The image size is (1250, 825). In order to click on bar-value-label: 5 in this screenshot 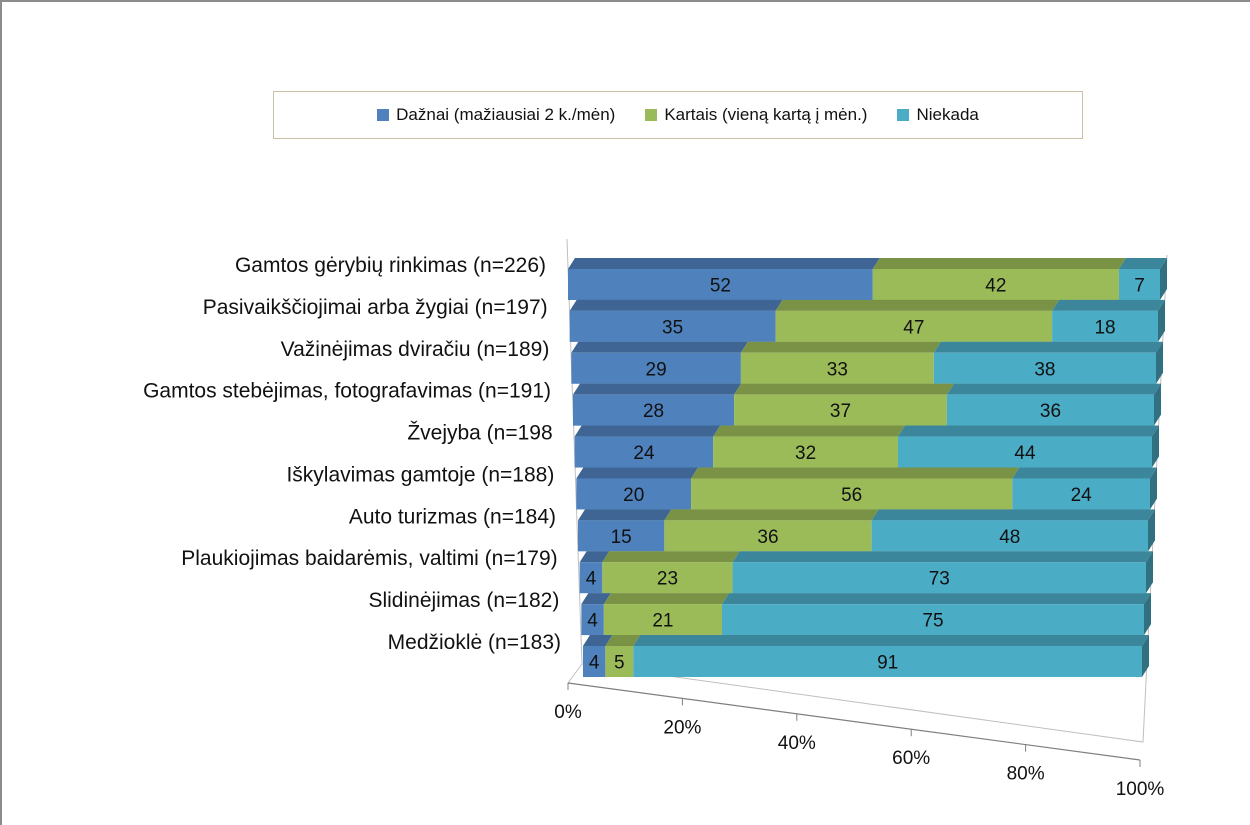, I will do `click(619, 663)`.